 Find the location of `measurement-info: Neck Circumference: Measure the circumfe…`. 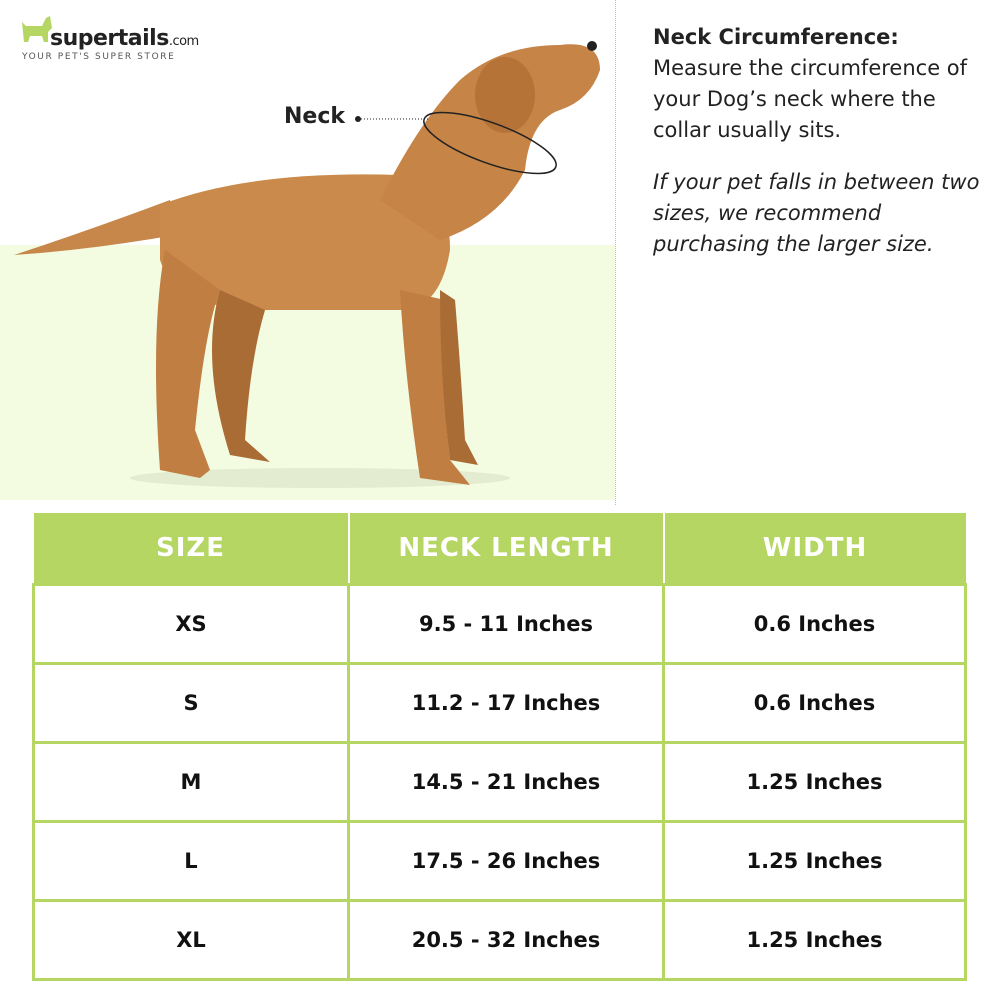

measurement-info: Neck Circumference: Measure the circumfe… is located at coordinates (825, 141).